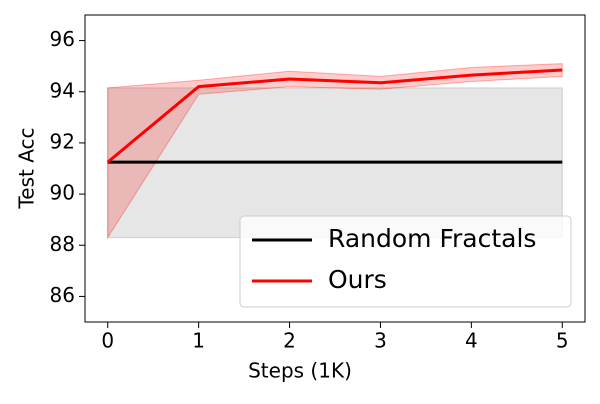 This screenshot has height=404, width=600. What do you see at coordinates (562, 341) in the screenshot?
I see `x-tick-label: 5` at bounding box center [562, 341].